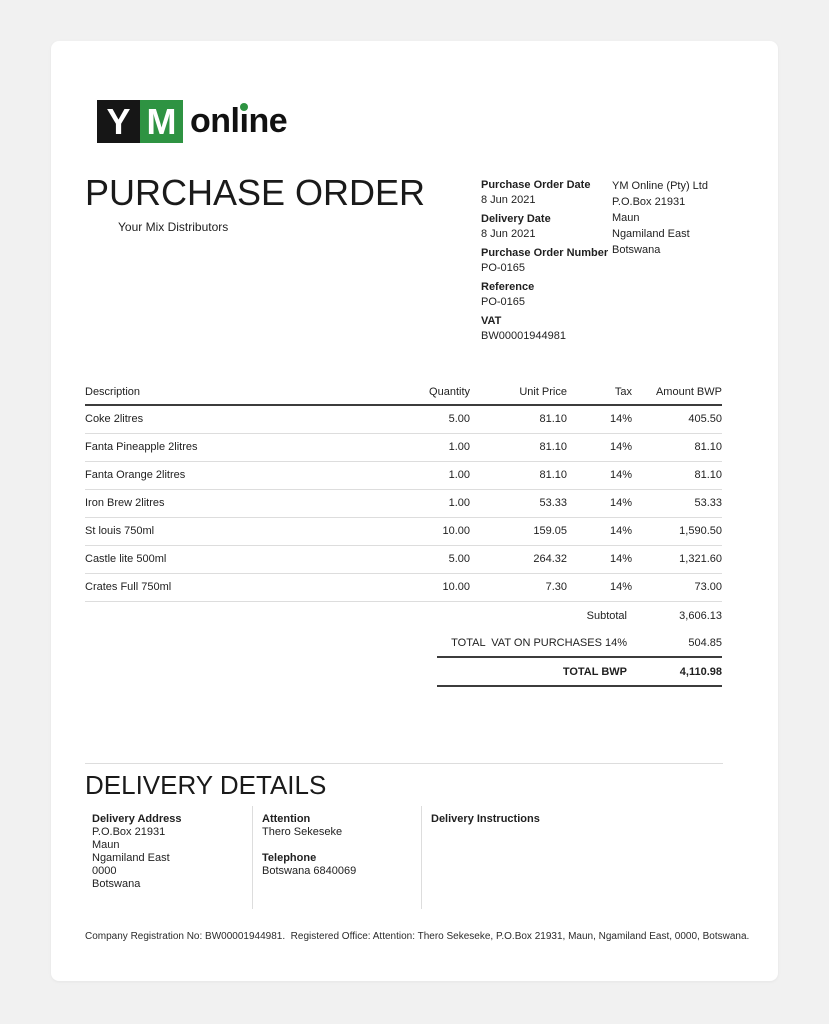 Image resolution: width=829 pixels, height=1024 pixels. I want to click on column-header-description: Description, so click(245, 392).